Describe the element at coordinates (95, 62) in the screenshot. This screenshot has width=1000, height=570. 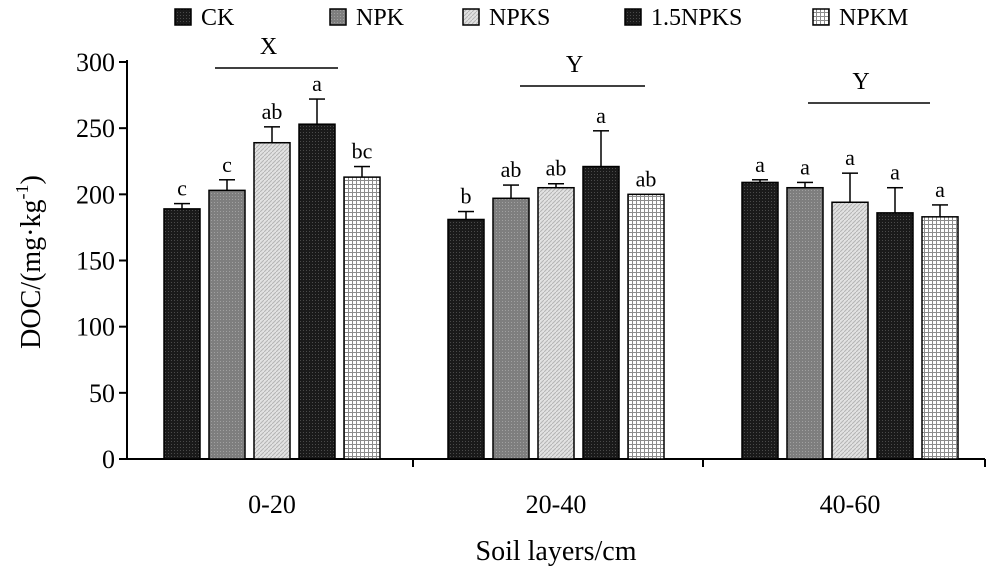
I see `y-tick-label: 300` at that location.